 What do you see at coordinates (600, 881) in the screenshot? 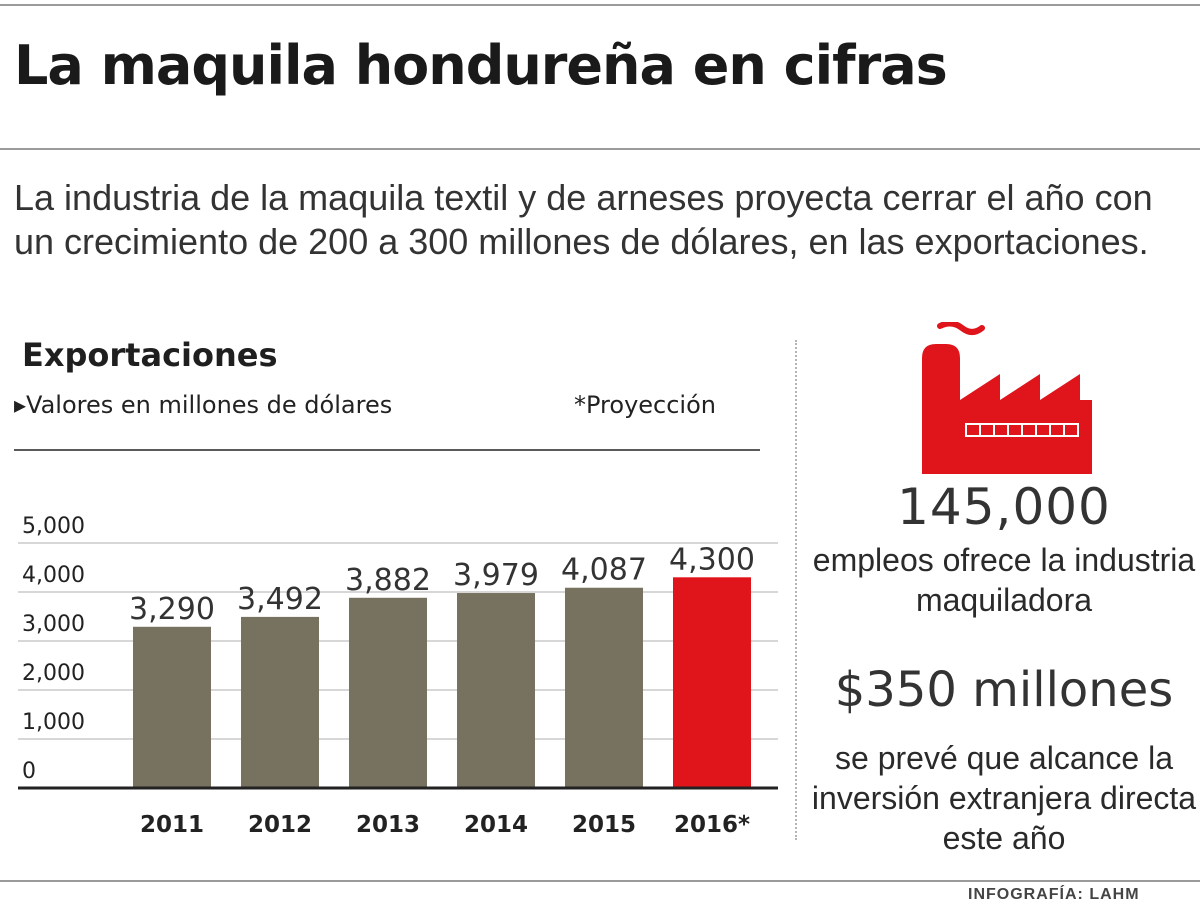
I see `bottom-rule` at bounding box center [600, 881].